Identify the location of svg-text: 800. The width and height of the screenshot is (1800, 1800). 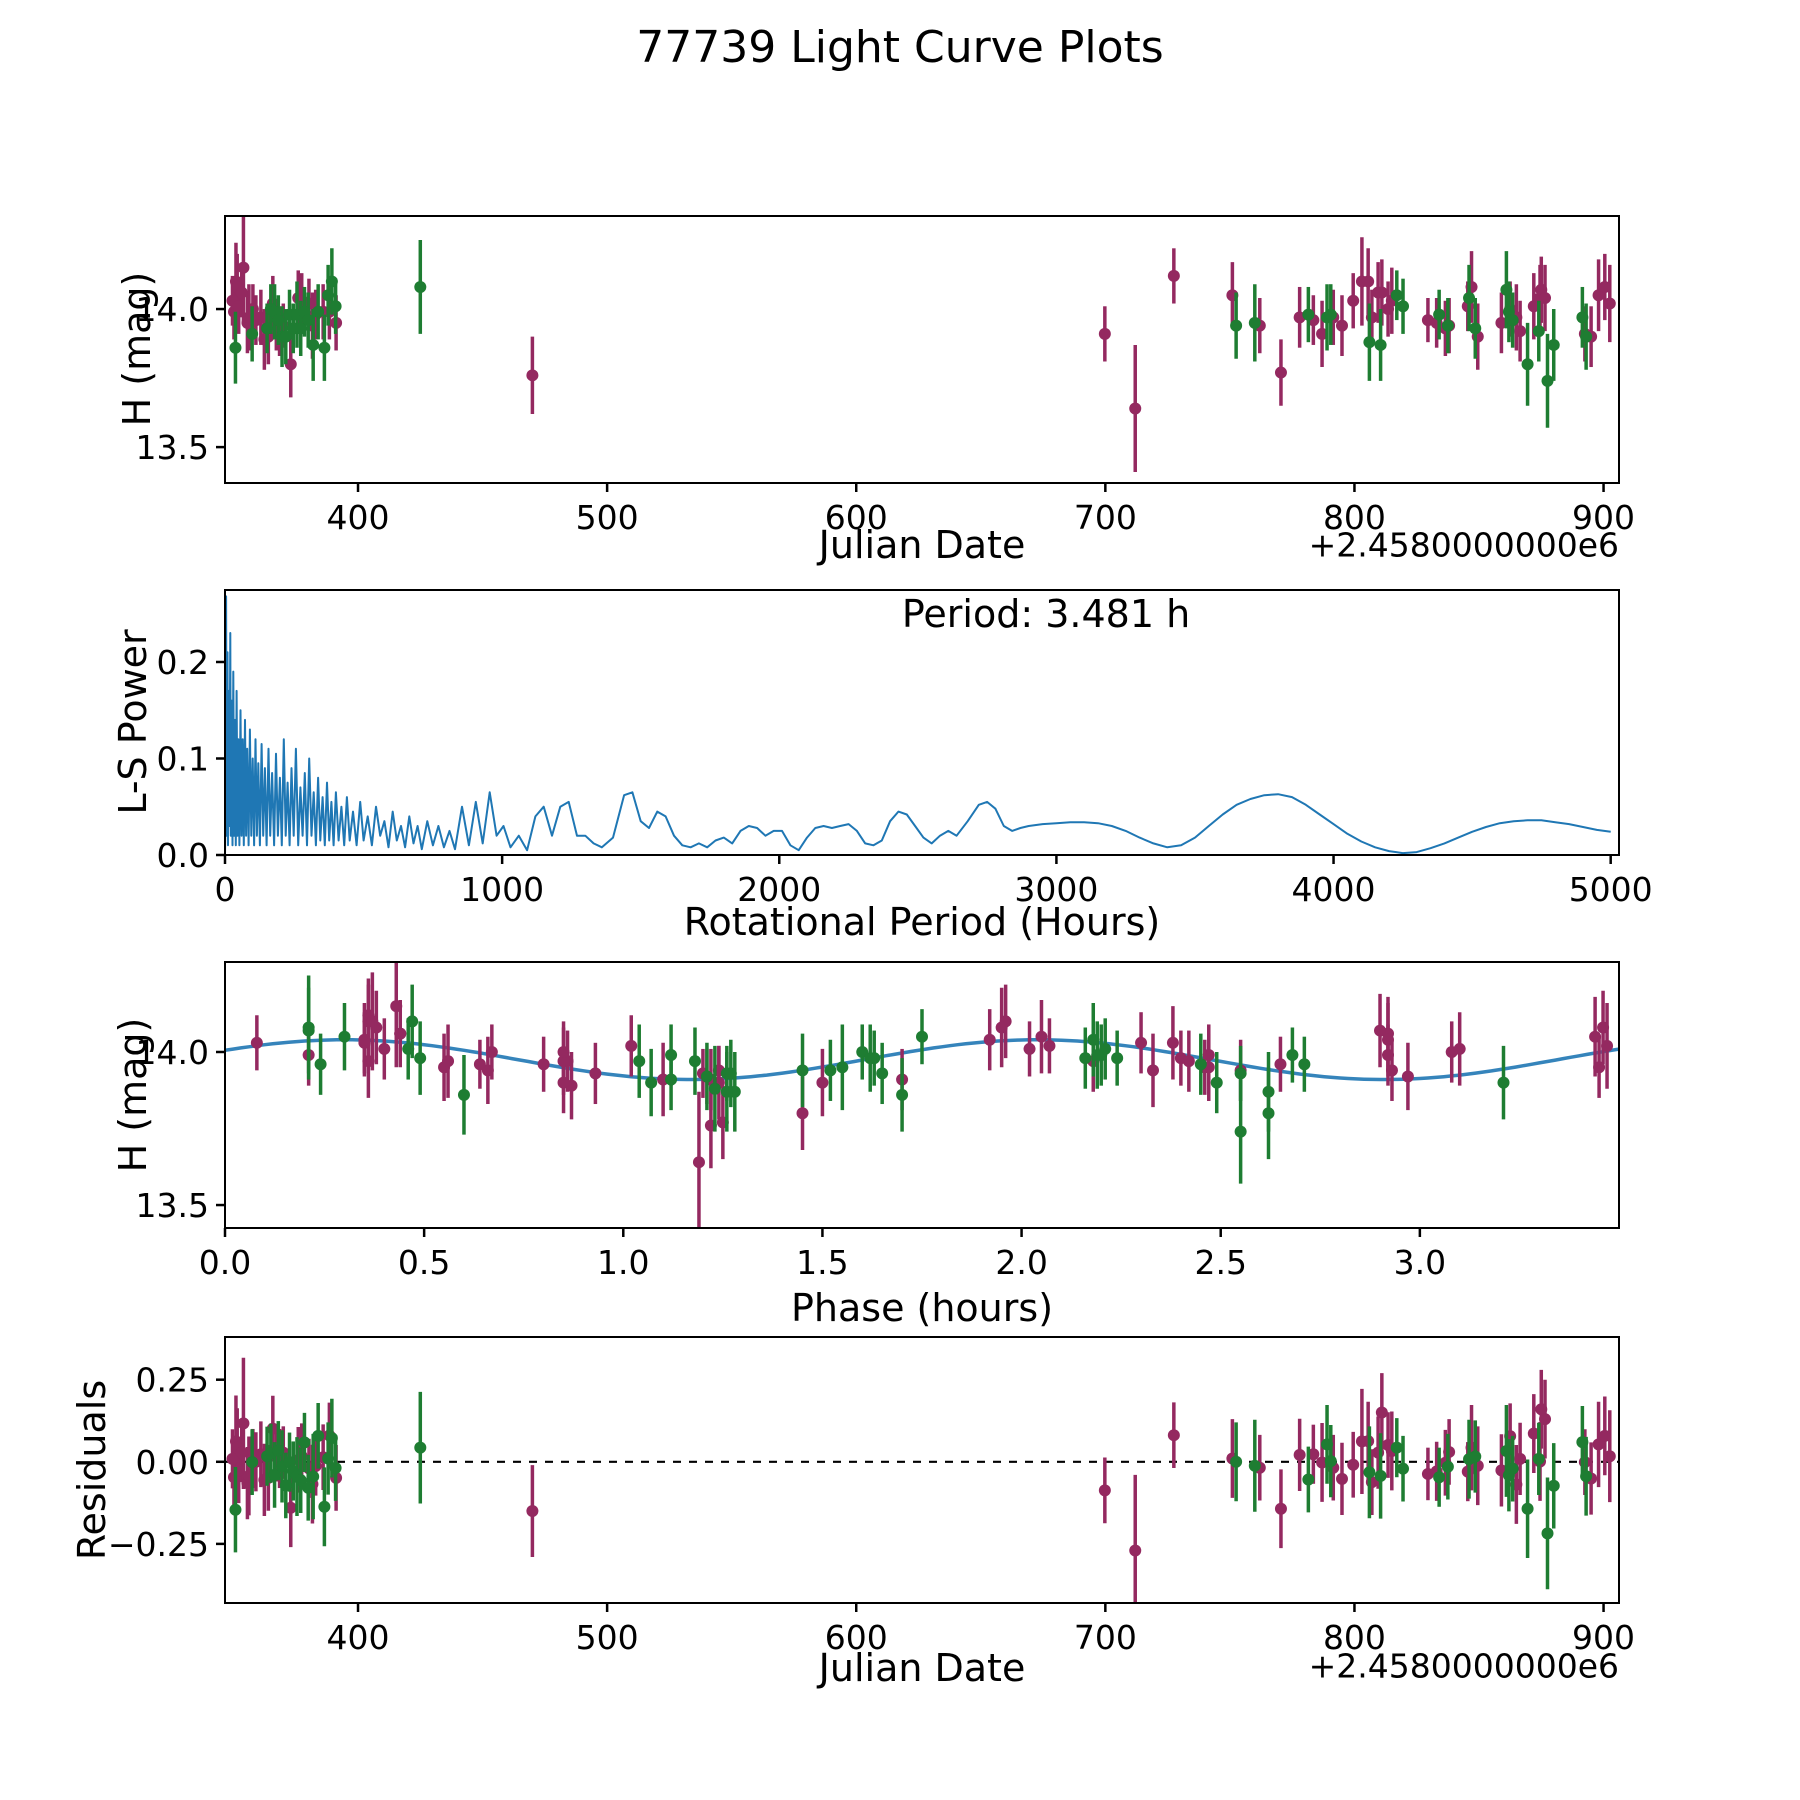
(1354, 517).